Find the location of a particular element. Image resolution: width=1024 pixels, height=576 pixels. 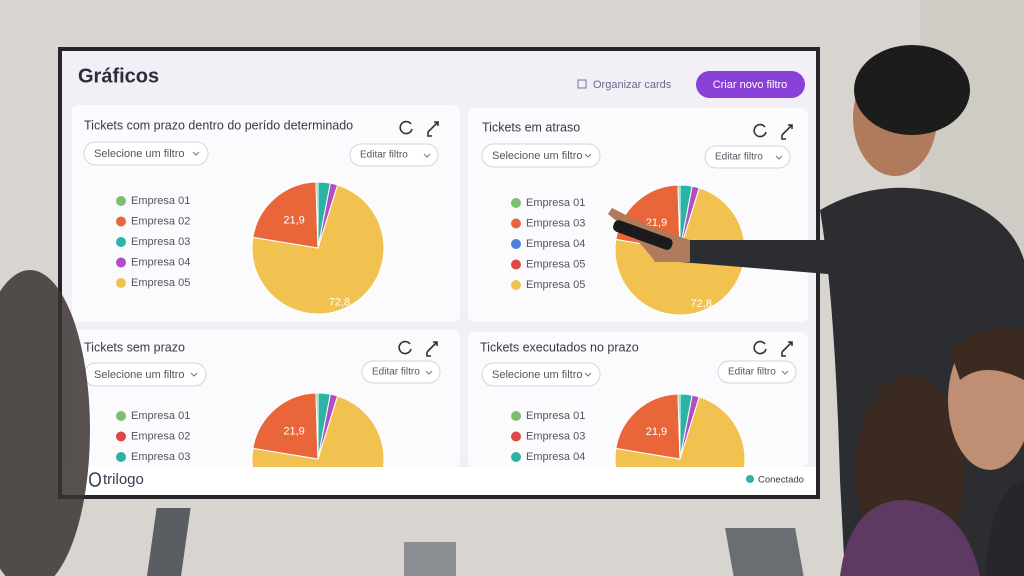

create-button is located at coordinates (750, 84).